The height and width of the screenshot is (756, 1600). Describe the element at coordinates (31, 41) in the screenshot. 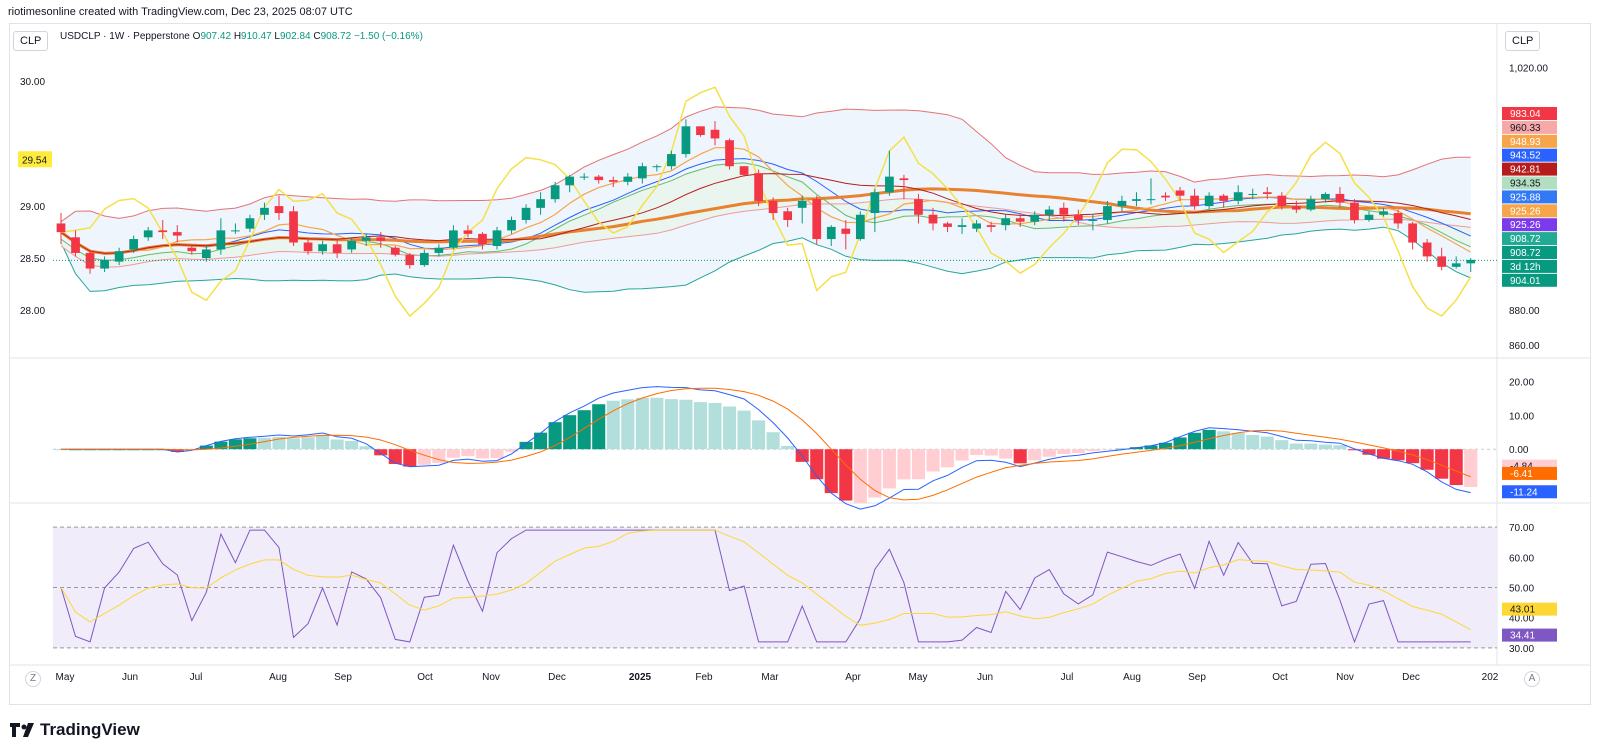

I see `left-scale-label: CLP` at that location.